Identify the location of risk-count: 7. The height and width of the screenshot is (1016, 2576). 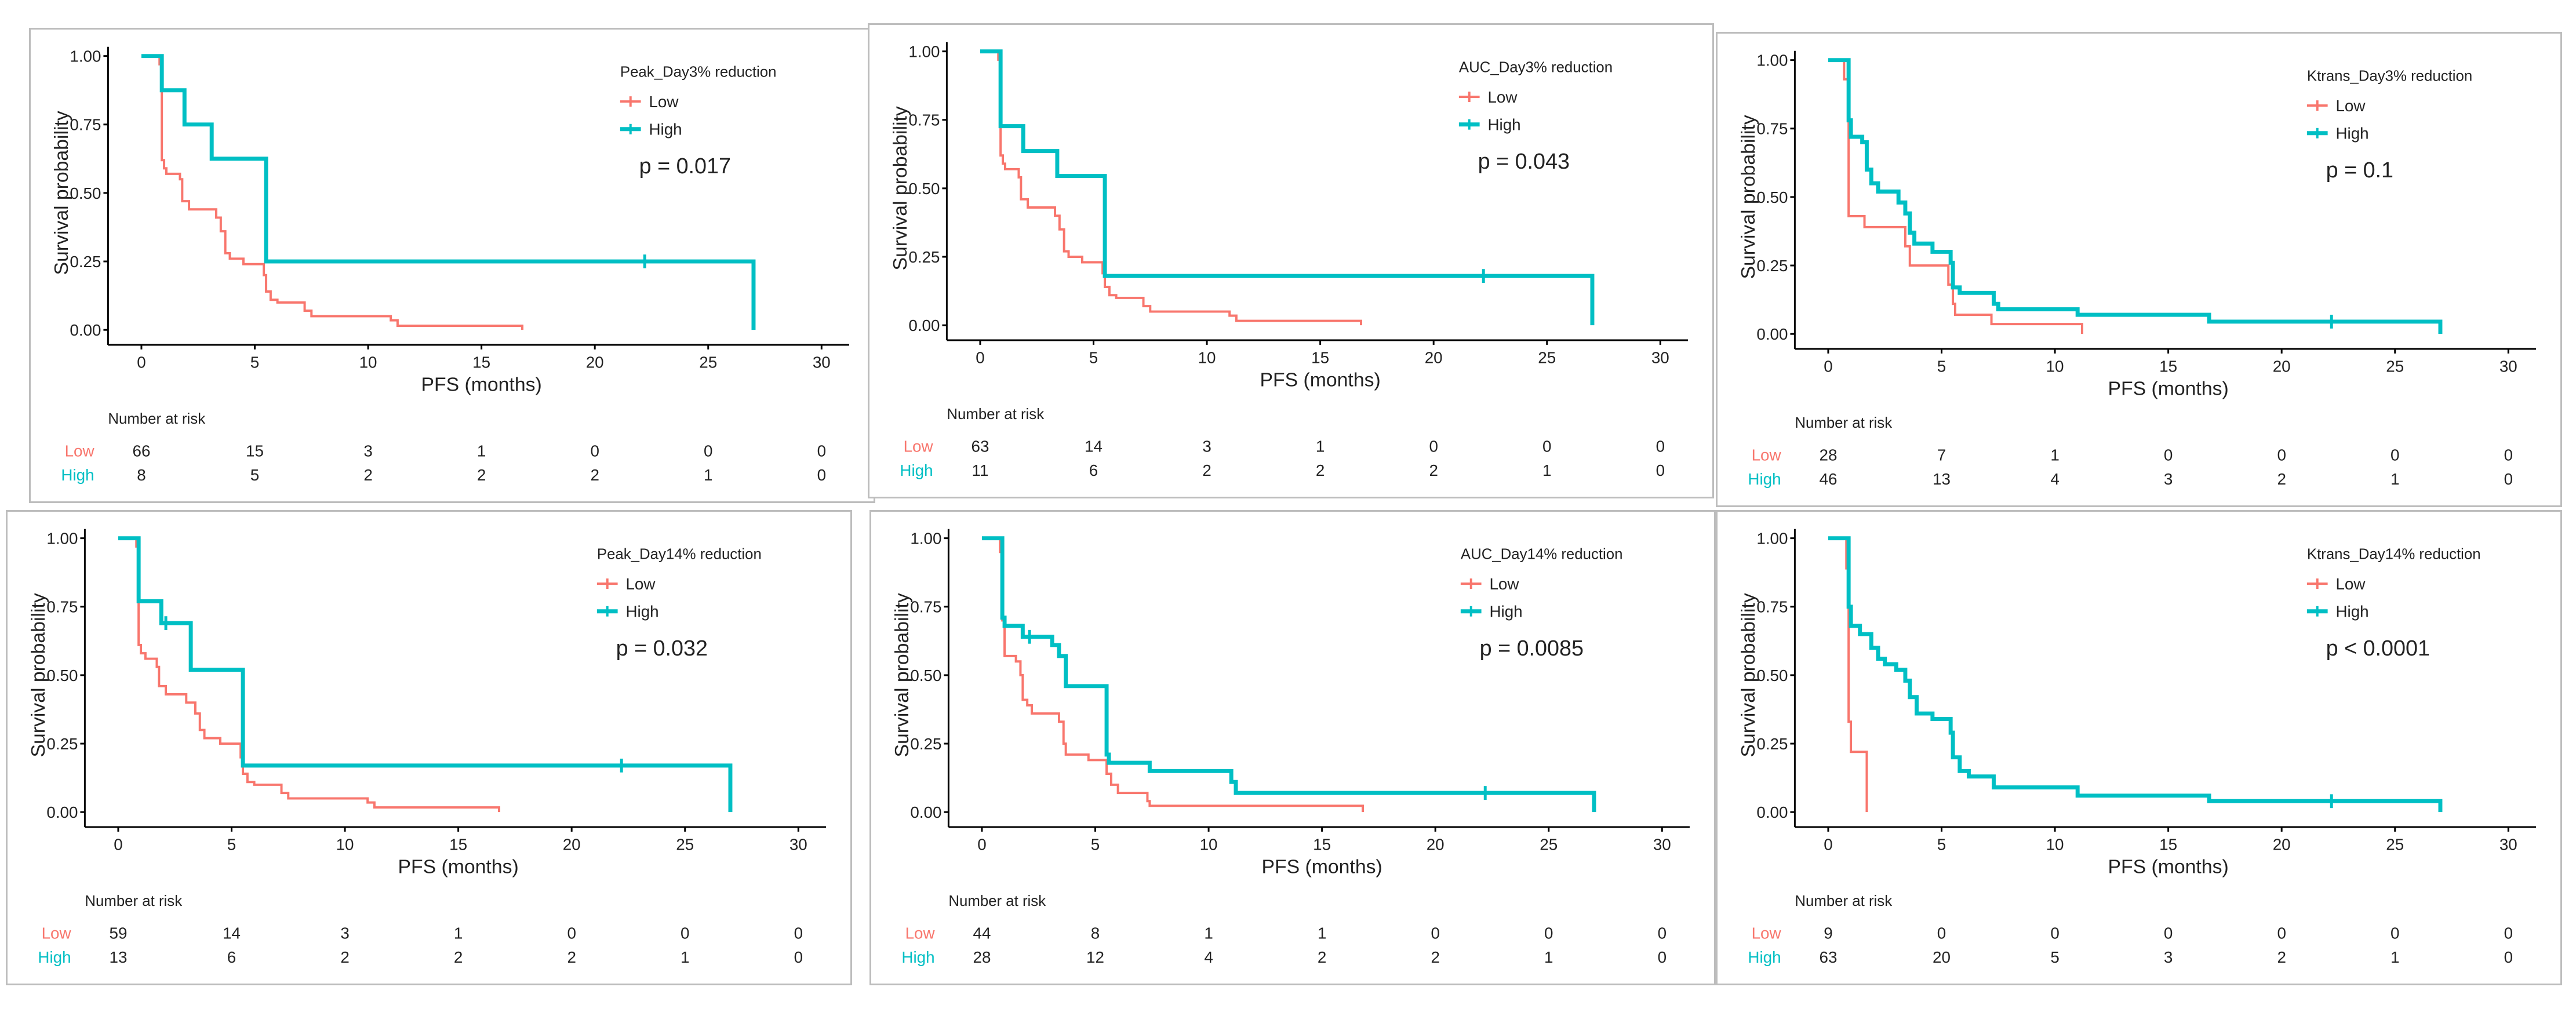
(1941, 455).